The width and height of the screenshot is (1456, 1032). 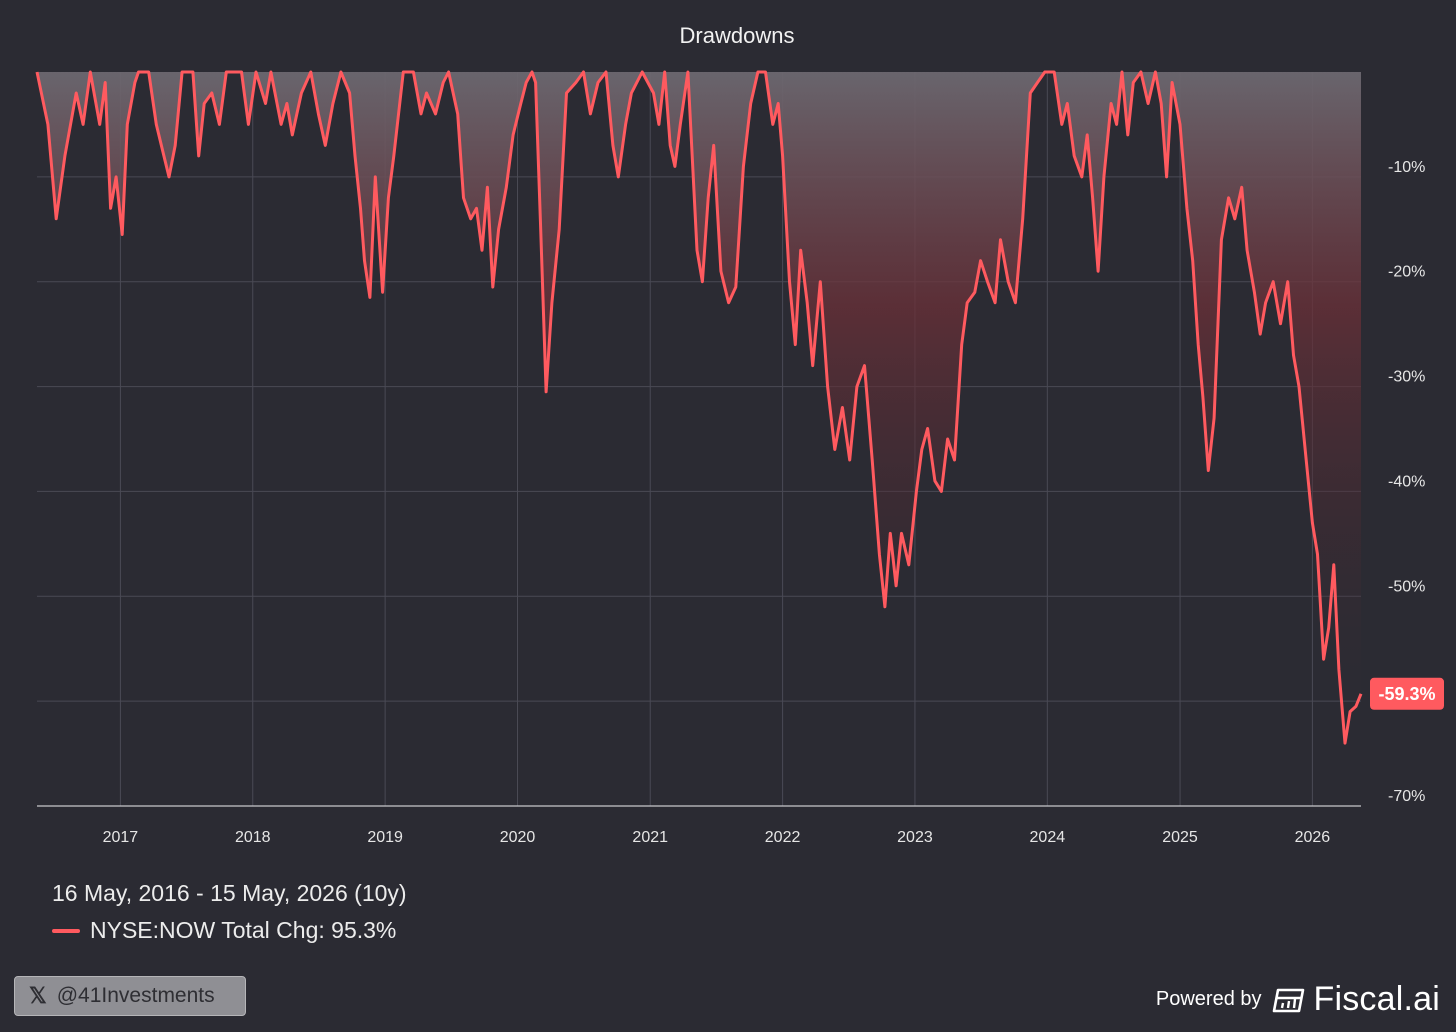 I want to click on y-tick-label: -50%, so click(x=1406, y=586).